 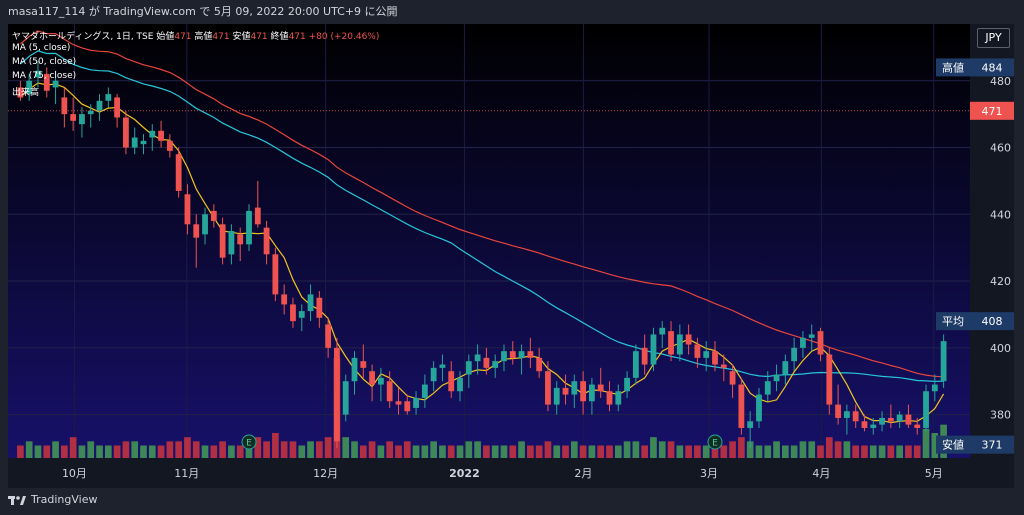 What do you see at coordinates (953, 445) in the screenshot?
I see `price-tag-label: 安値` at bounding box center [953, 445].